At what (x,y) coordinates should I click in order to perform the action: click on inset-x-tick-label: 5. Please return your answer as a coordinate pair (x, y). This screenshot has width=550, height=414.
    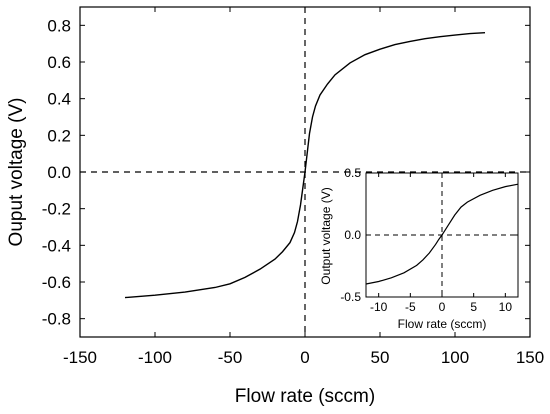
    Looking at the image, I should click on (473, 307).